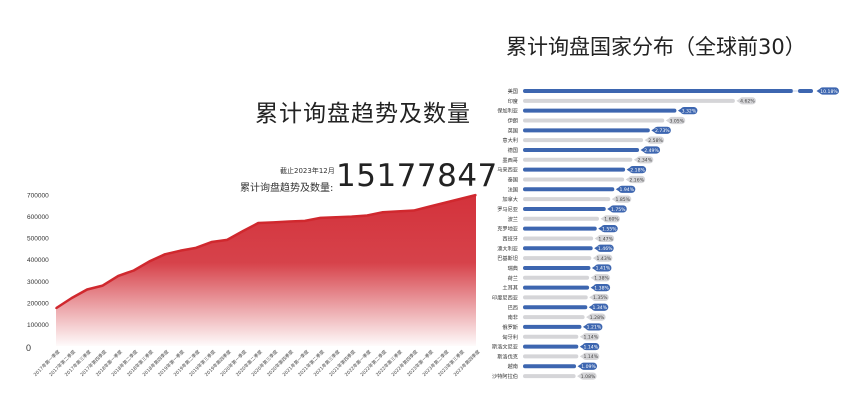  What do you see at coordinates (637, 170) in the screenshot?
I see `data-label: 2.18%` at bounding box center [637, 170].